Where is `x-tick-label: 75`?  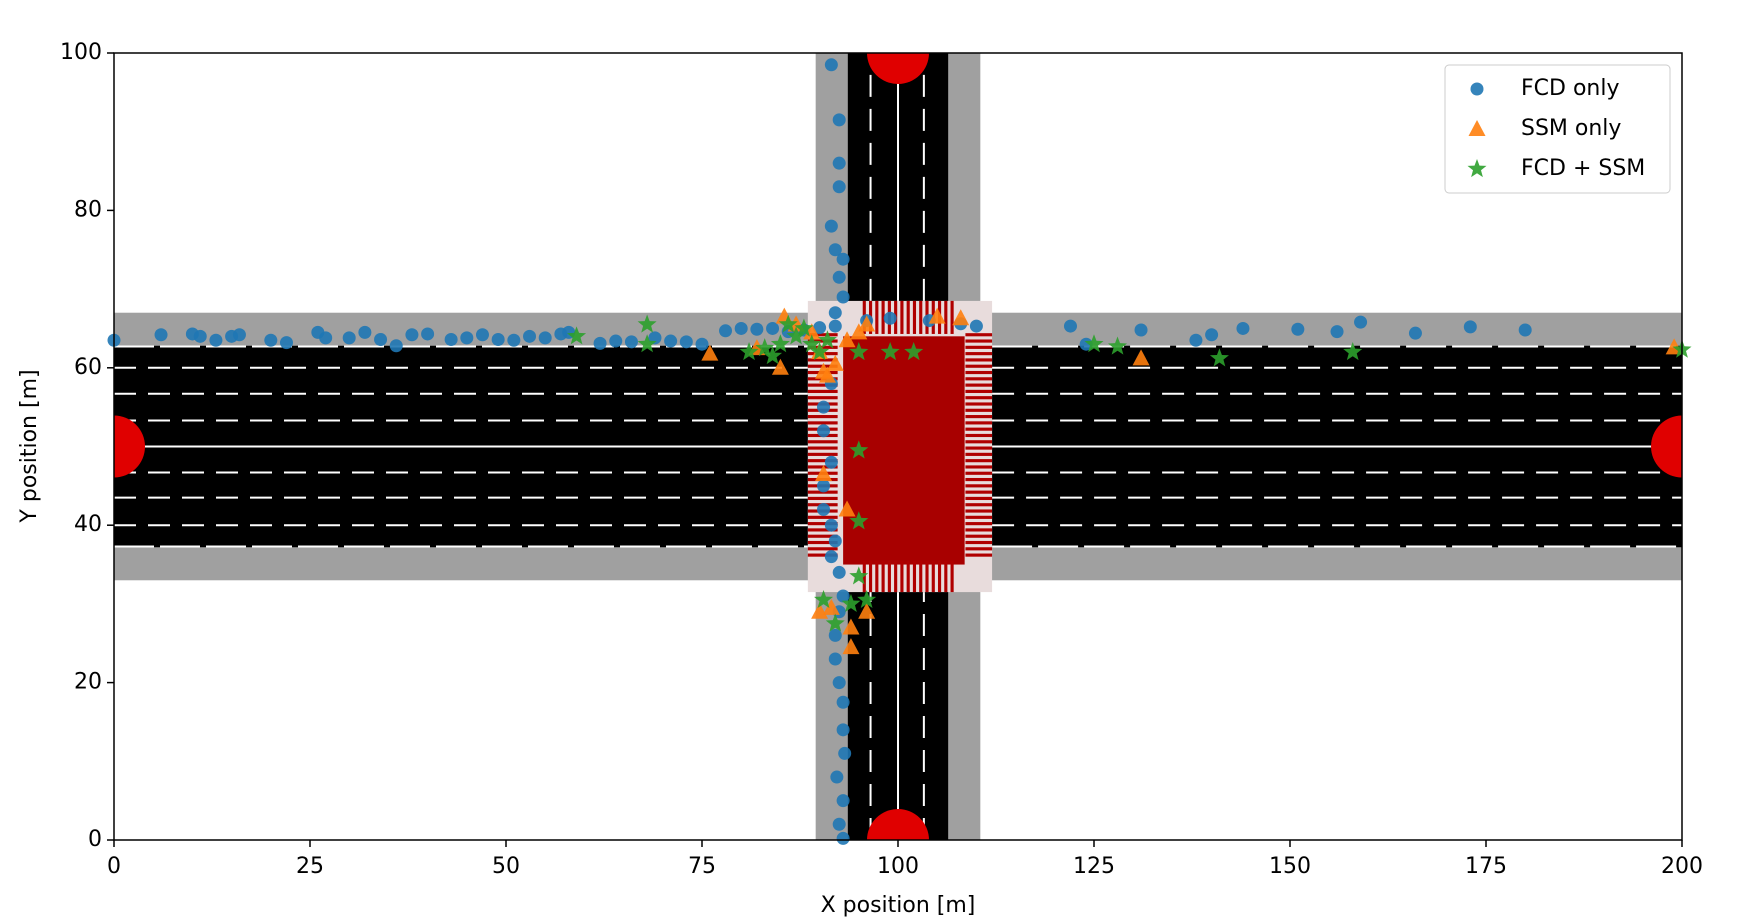
x-tick-label: 75 is located at coordinates (702, 866).